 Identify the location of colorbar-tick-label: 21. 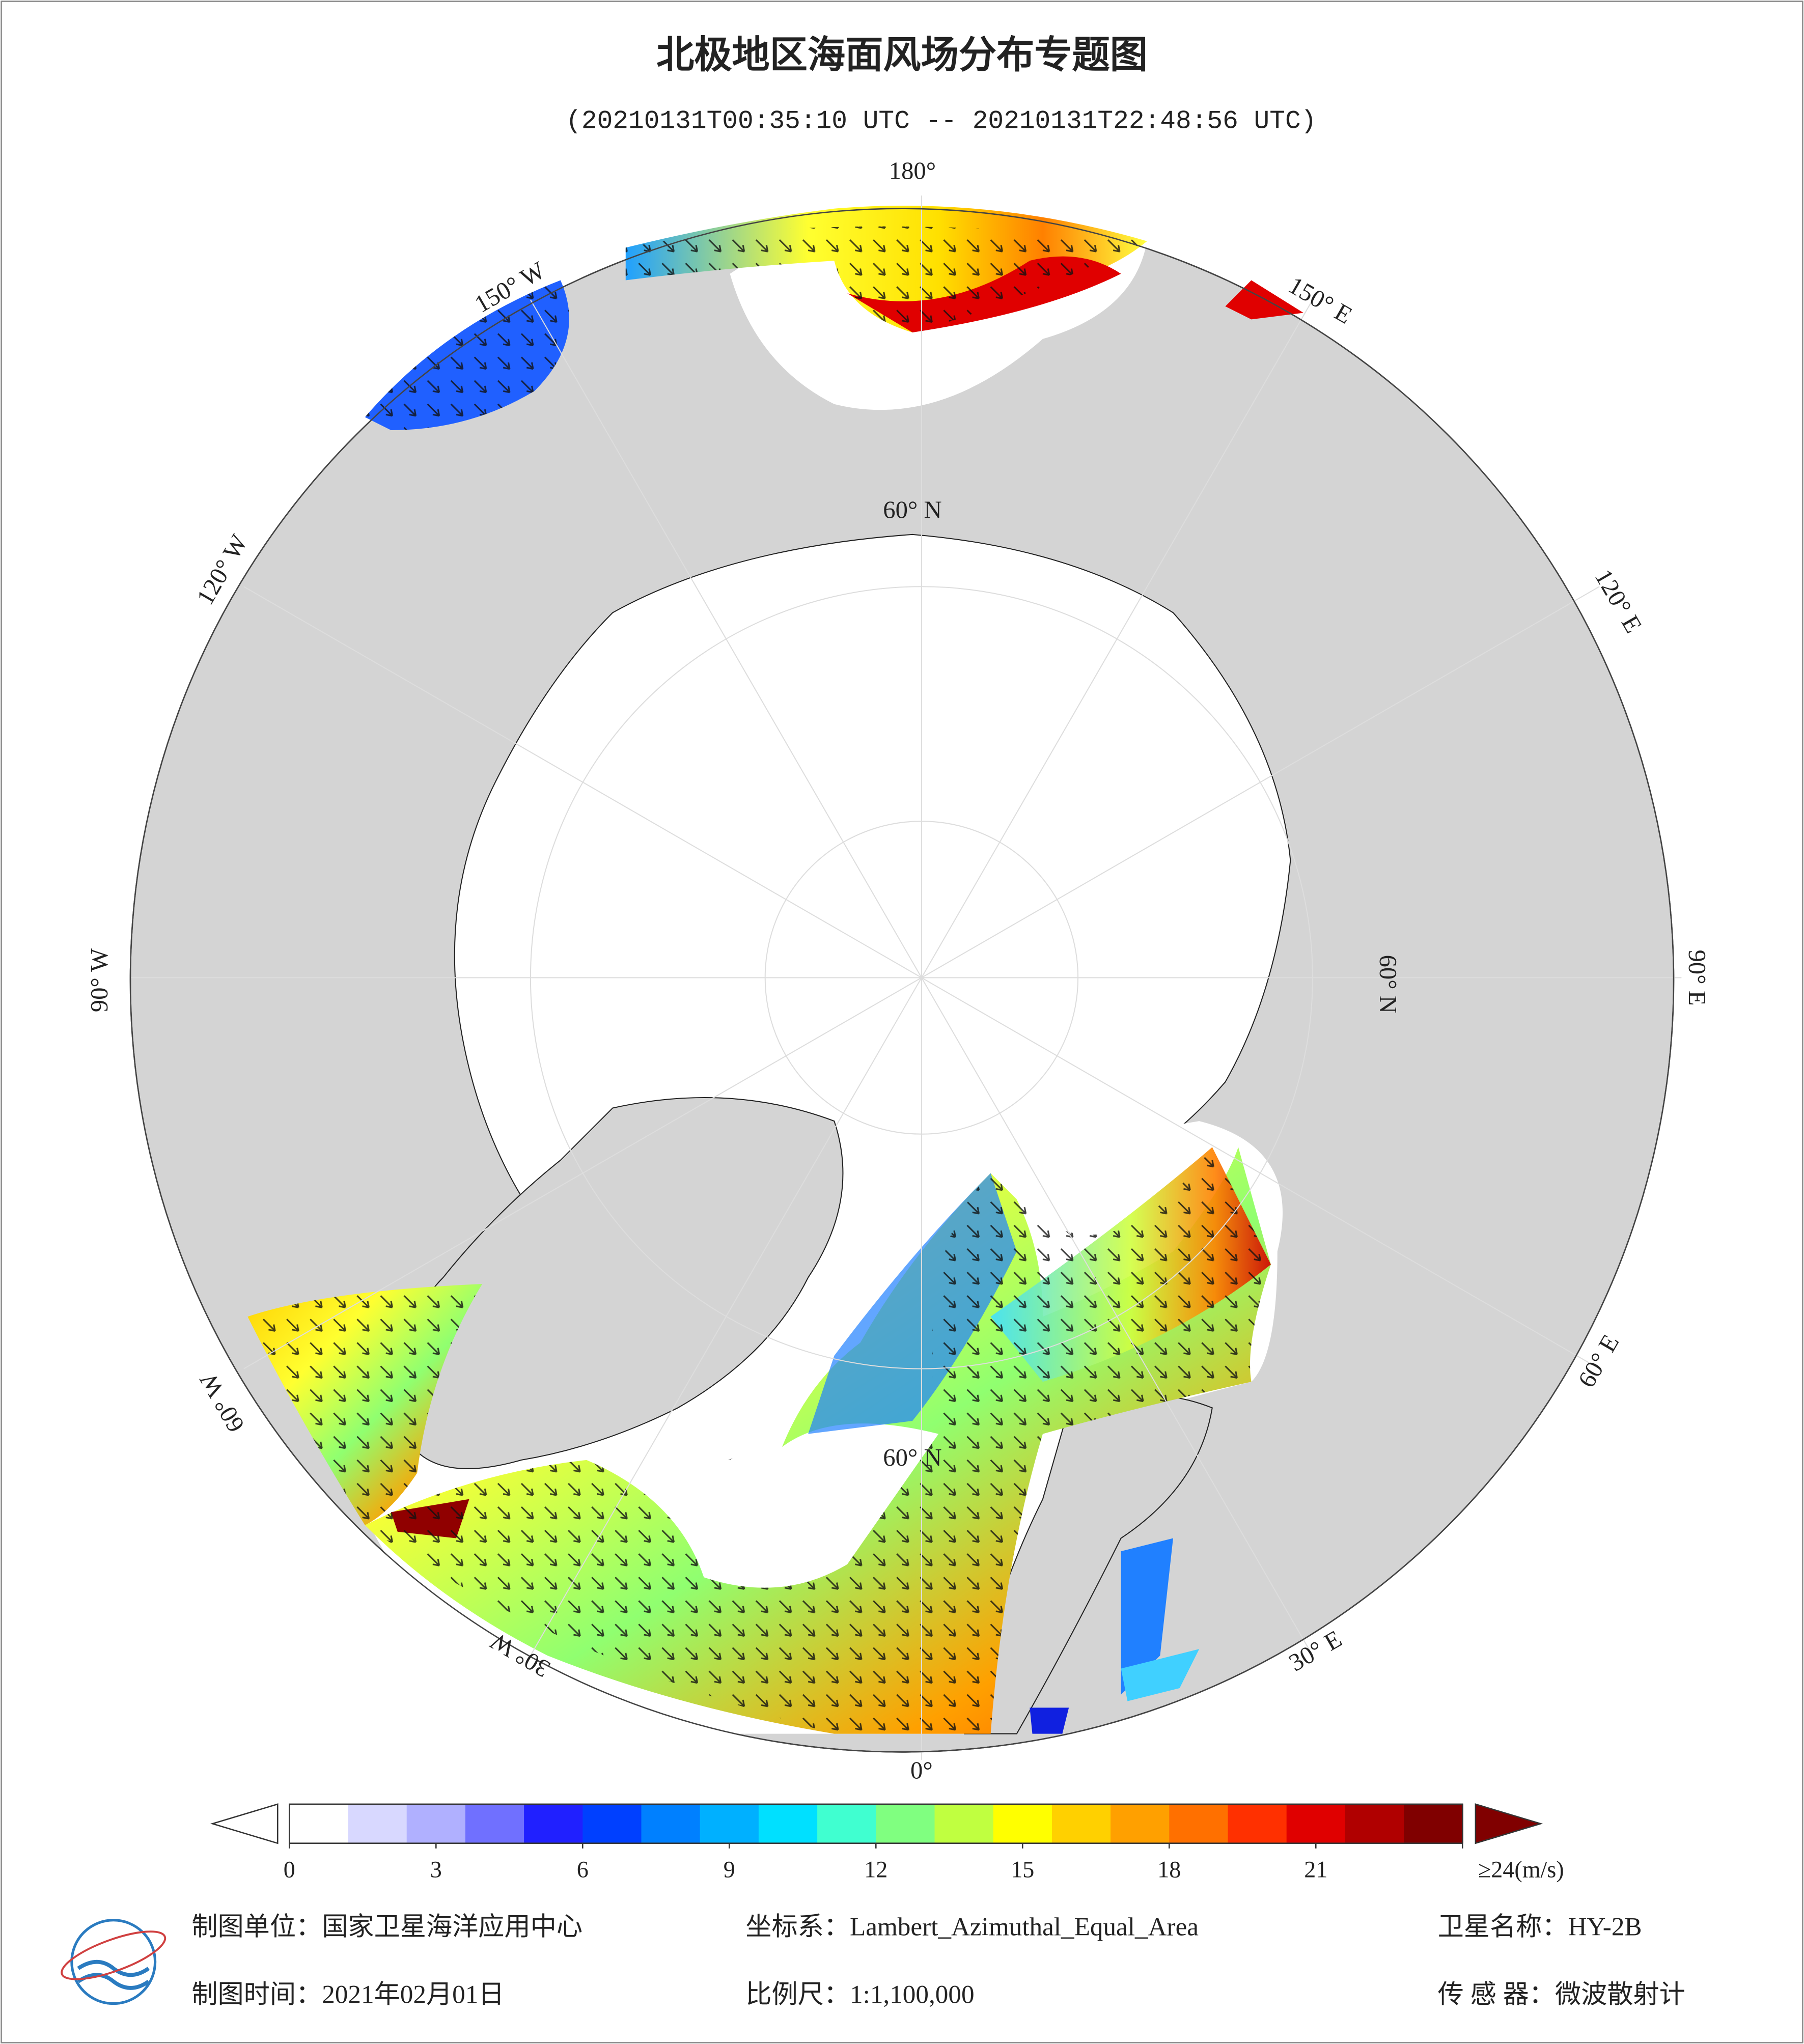
(1315, 1870).